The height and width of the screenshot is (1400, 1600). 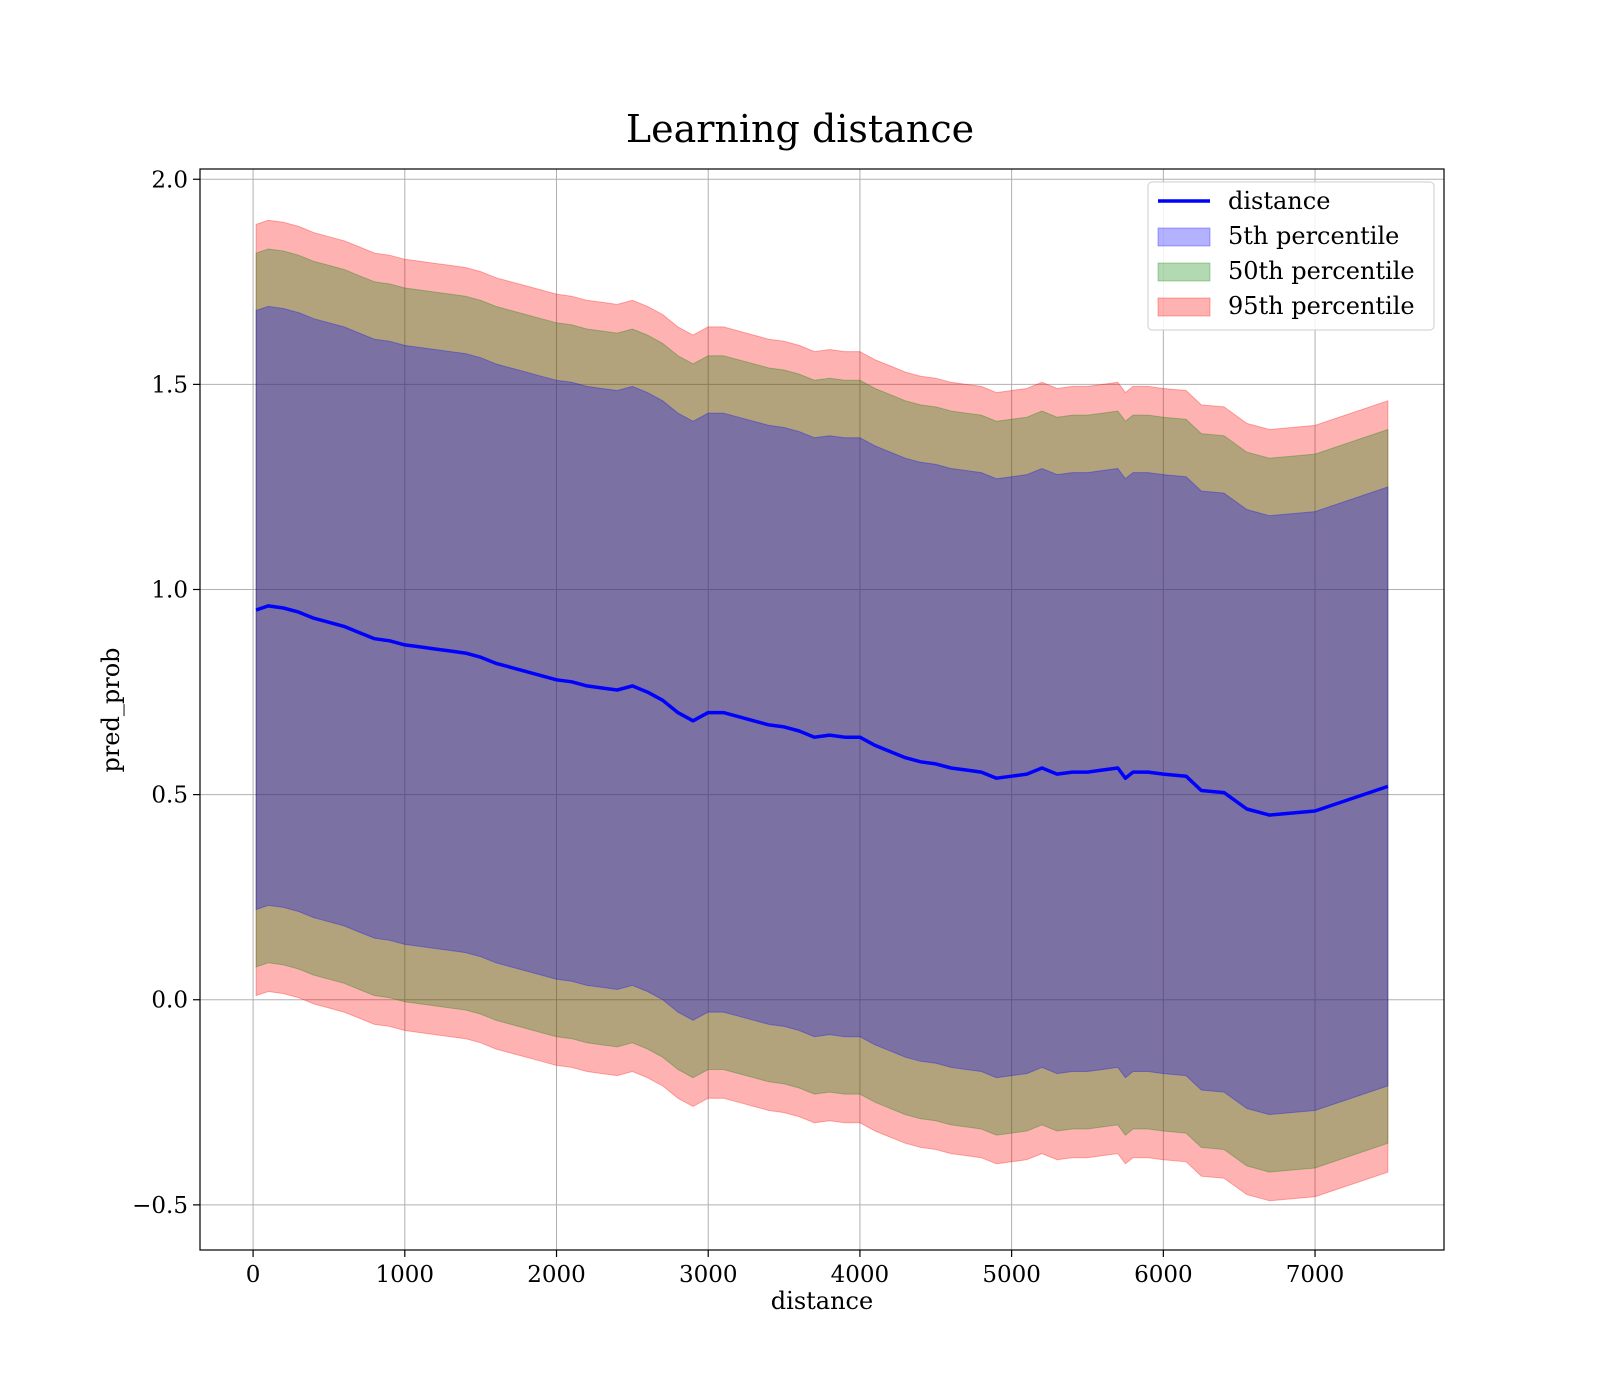 I want to click on x-tick-label: 4000, so click(x=860, y=1275).